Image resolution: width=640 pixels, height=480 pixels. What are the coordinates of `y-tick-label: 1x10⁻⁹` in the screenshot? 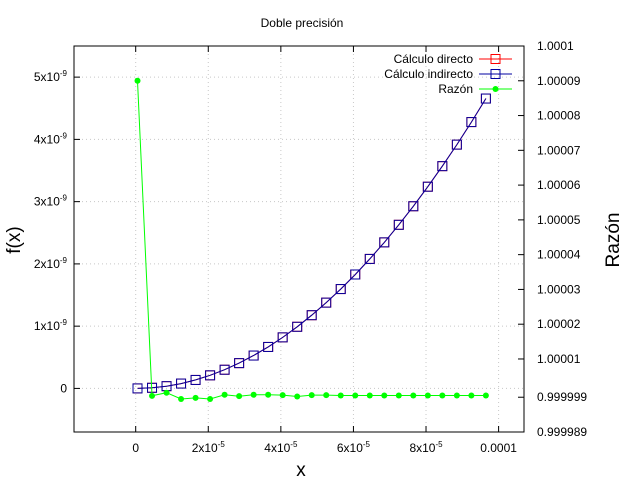 It's located at (51, 325).